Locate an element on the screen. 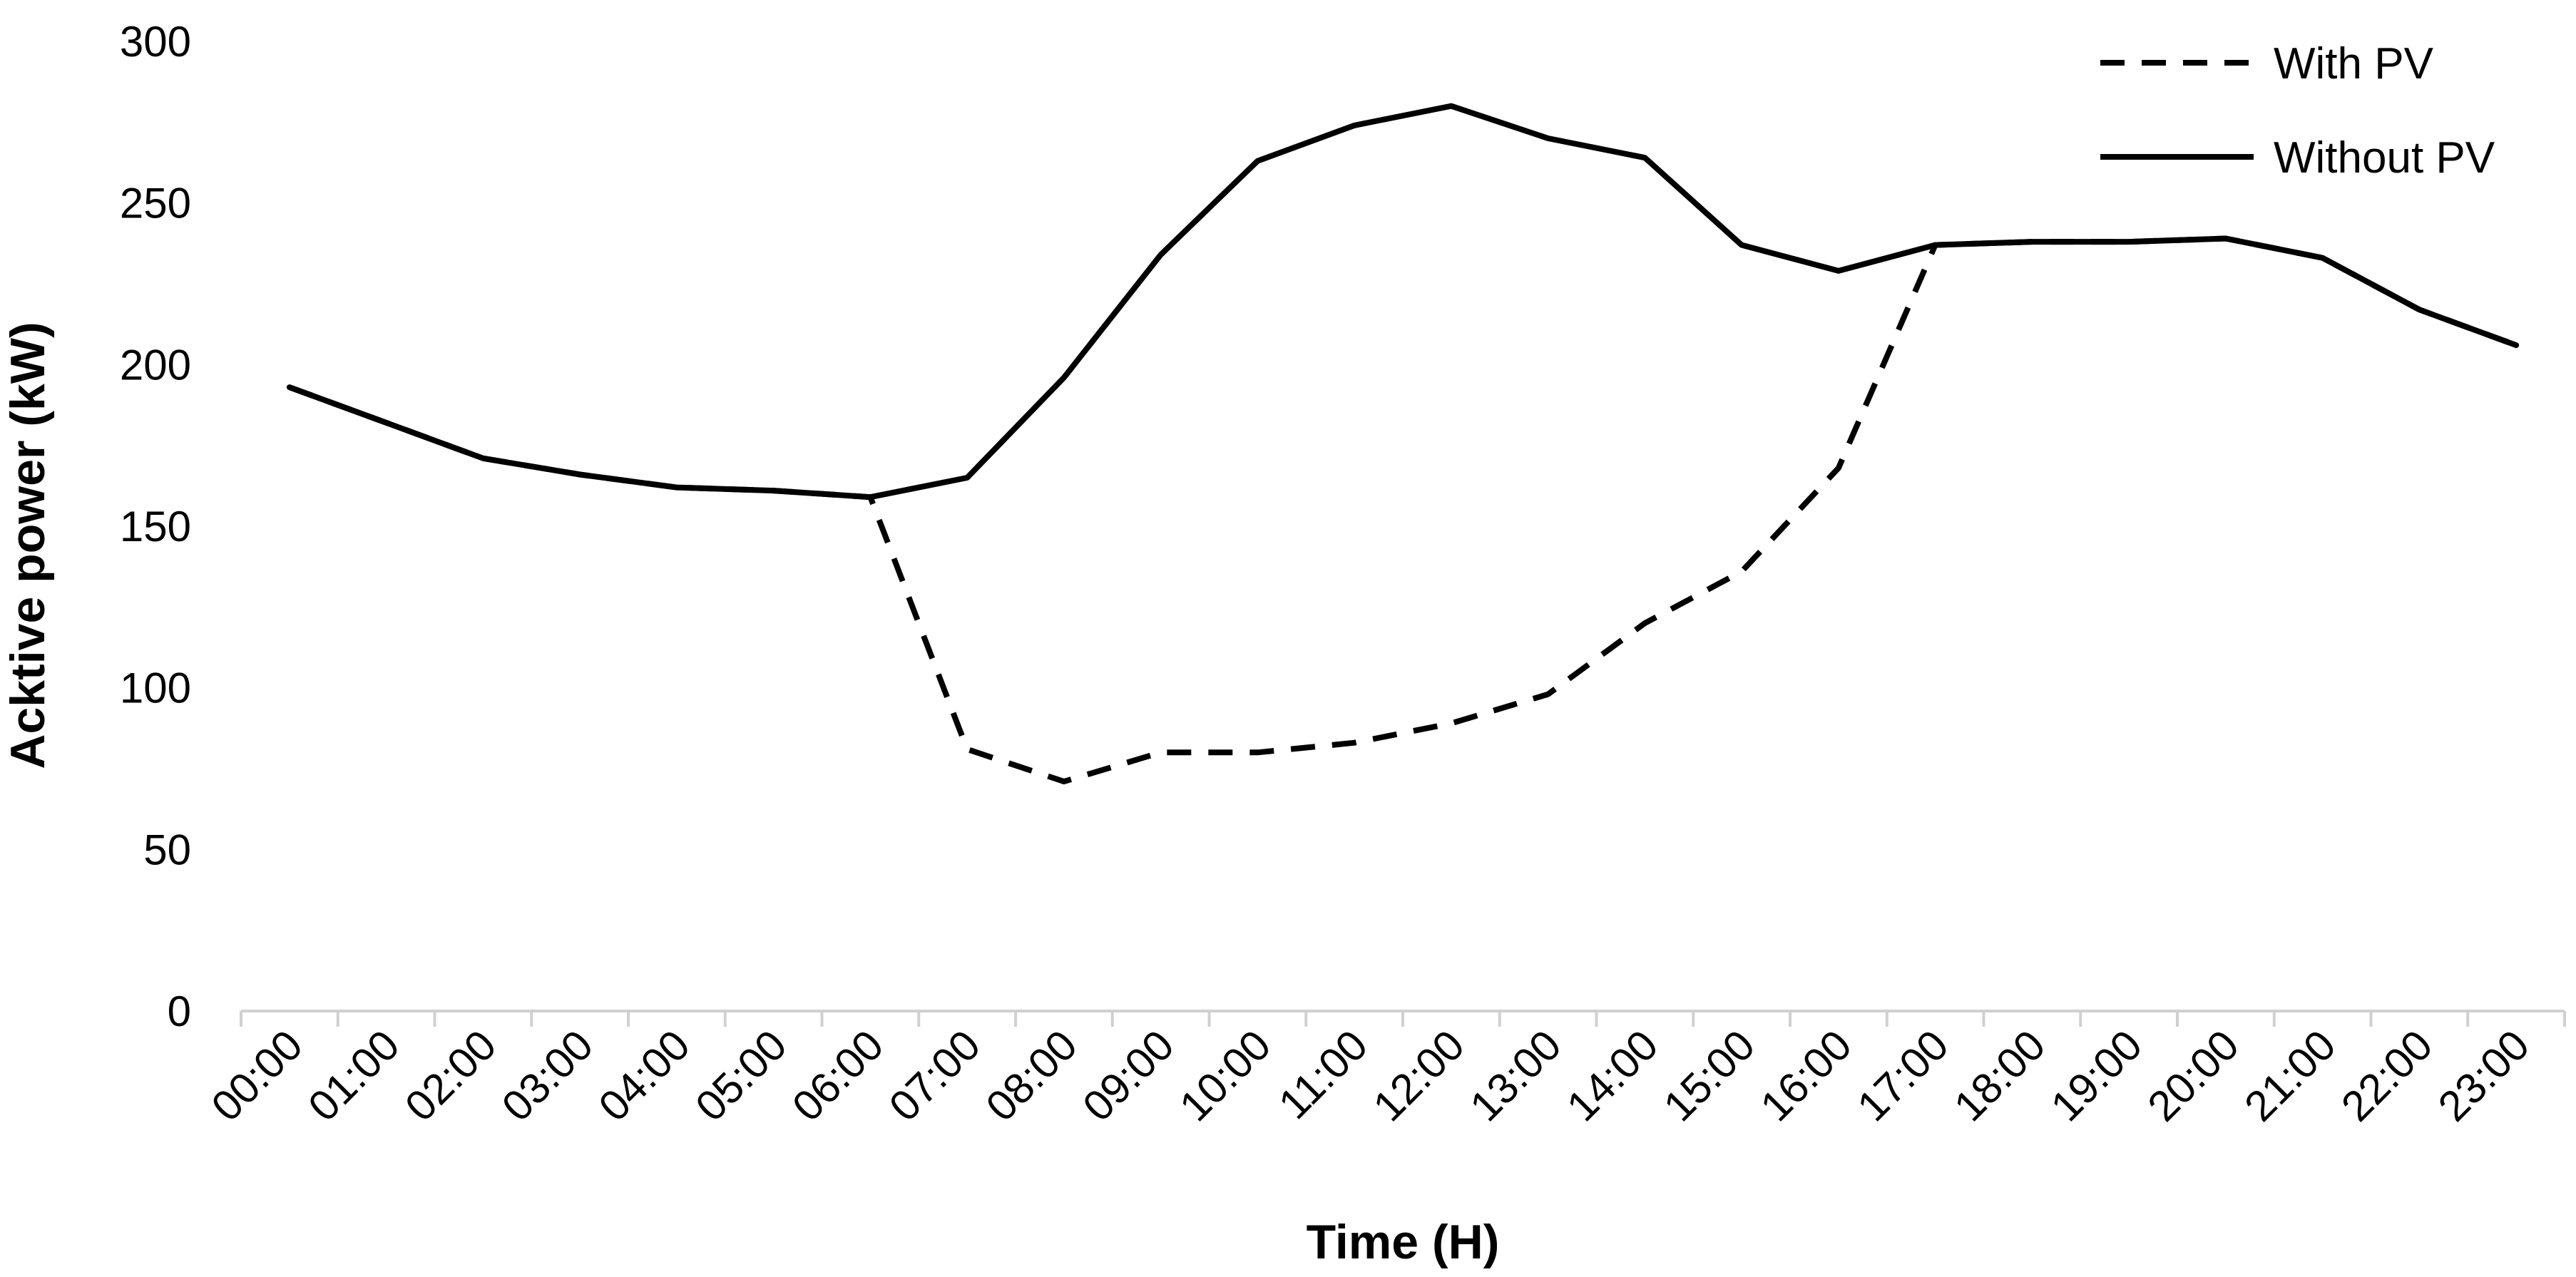 The image size is (2576, 1277). legend-label: Without PV is located at coordinates (2384, 158).